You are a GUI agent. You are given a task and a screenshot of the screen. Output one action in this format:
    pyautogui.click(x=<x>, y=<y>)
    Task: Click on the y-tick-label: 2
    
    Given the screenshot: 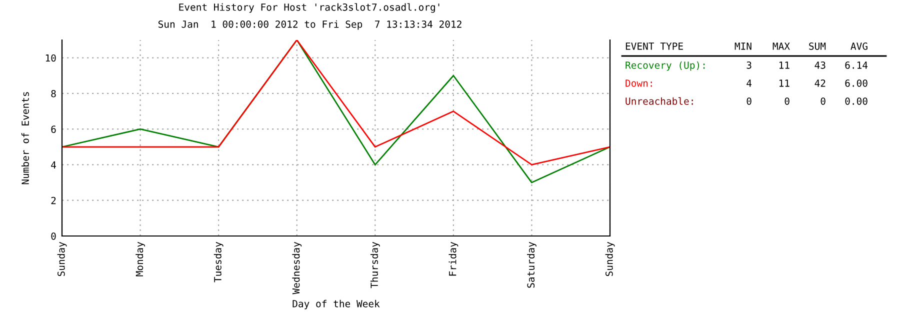 What is the action you would take?
    pyautogui.click(x=53, y=200)
    